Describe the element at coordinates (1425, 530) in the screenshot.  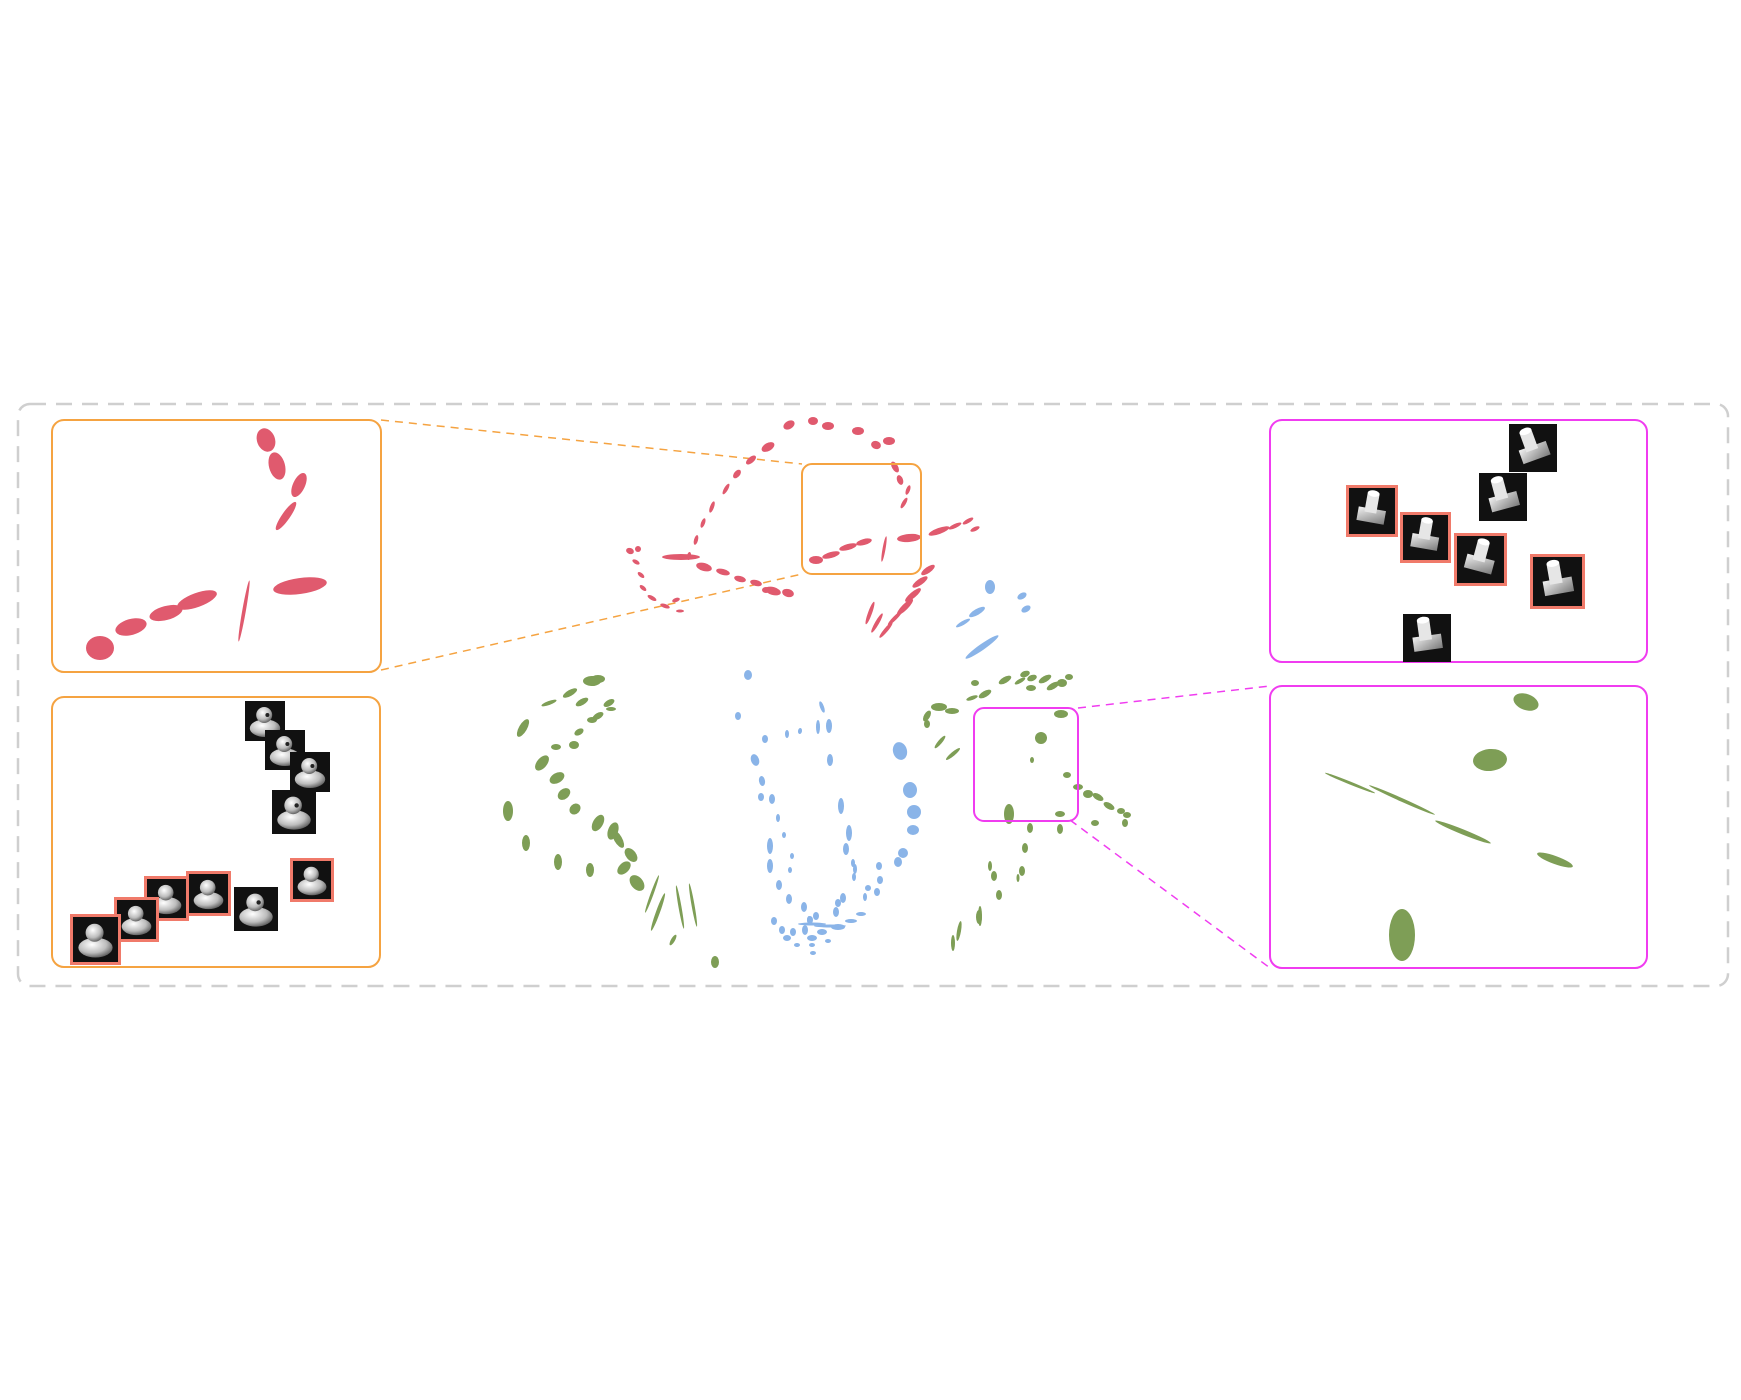
I see `block-column` at that location.